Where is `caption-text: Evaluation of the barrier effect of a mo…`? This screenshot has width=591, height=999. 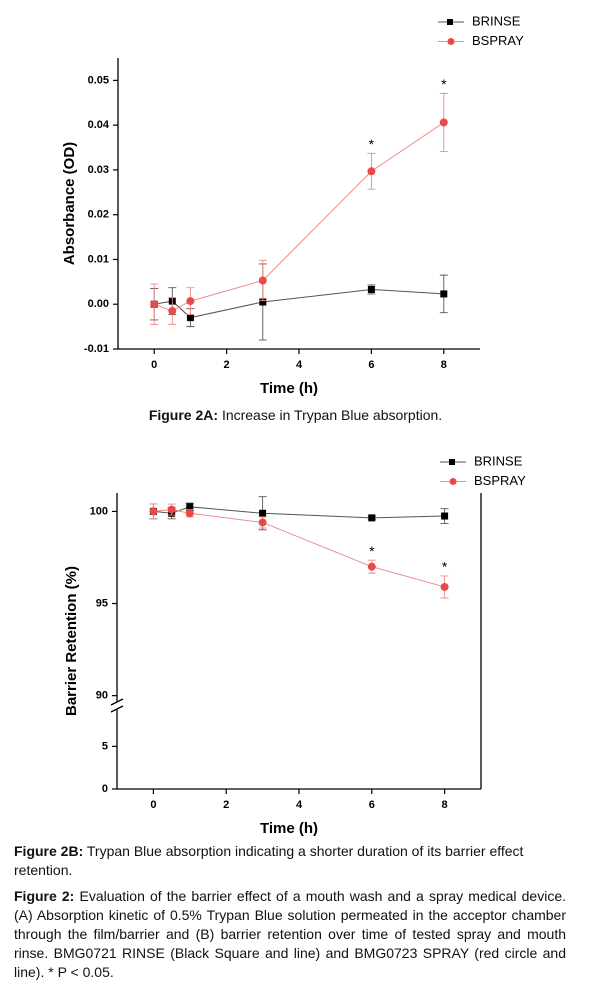 caption-text: Evaluation of the barrier effect of a mo… is located at coordinates (290, 934).